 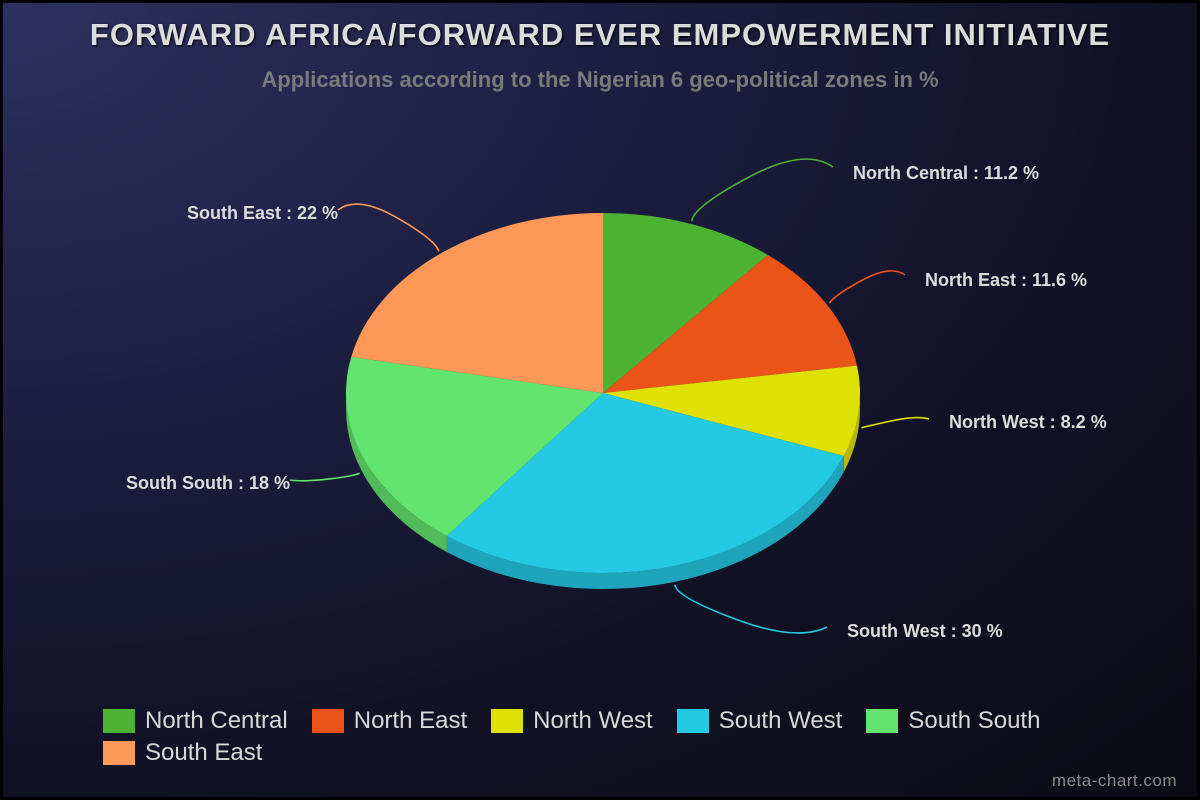 I want to click on pie-slice-north-east, so click(x=730, y=323).